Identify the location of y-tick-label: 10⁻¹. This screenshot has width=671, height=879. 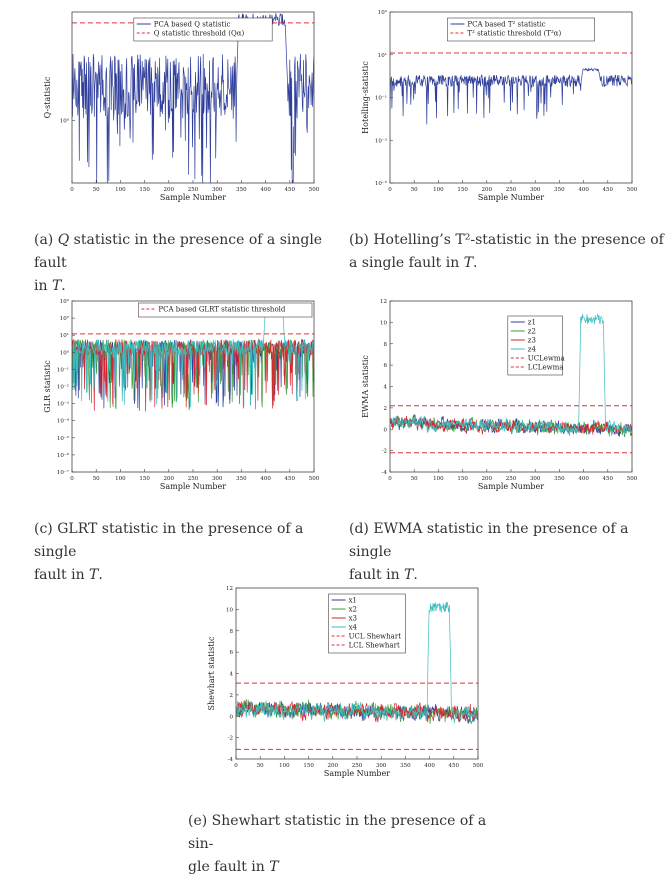
(63, 369).